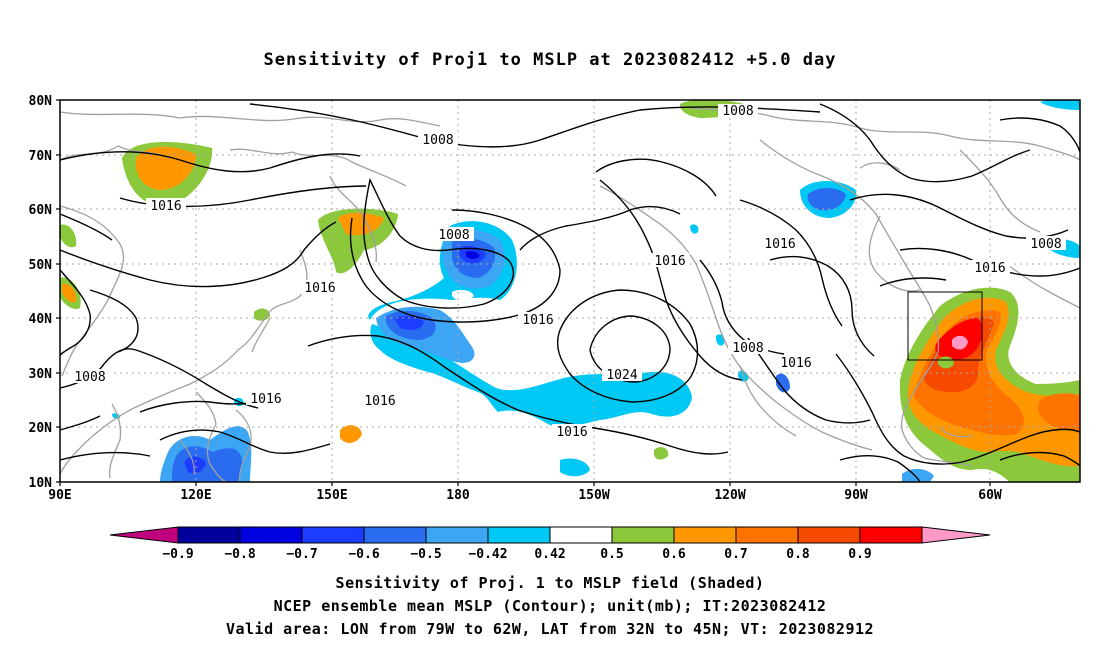  I want to click on colorbar-tick-label: 0.42, so click(549, 554).